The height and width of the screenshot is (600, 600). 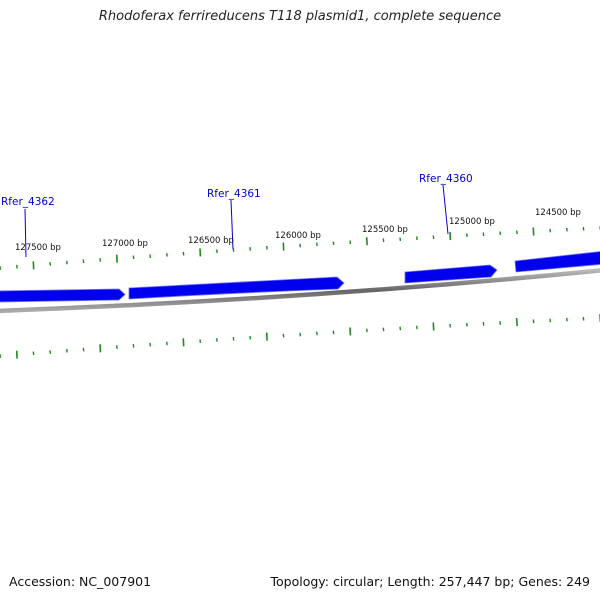 I want to click on scale-label-126500: 126500 bp, so click(x=211, y=241).